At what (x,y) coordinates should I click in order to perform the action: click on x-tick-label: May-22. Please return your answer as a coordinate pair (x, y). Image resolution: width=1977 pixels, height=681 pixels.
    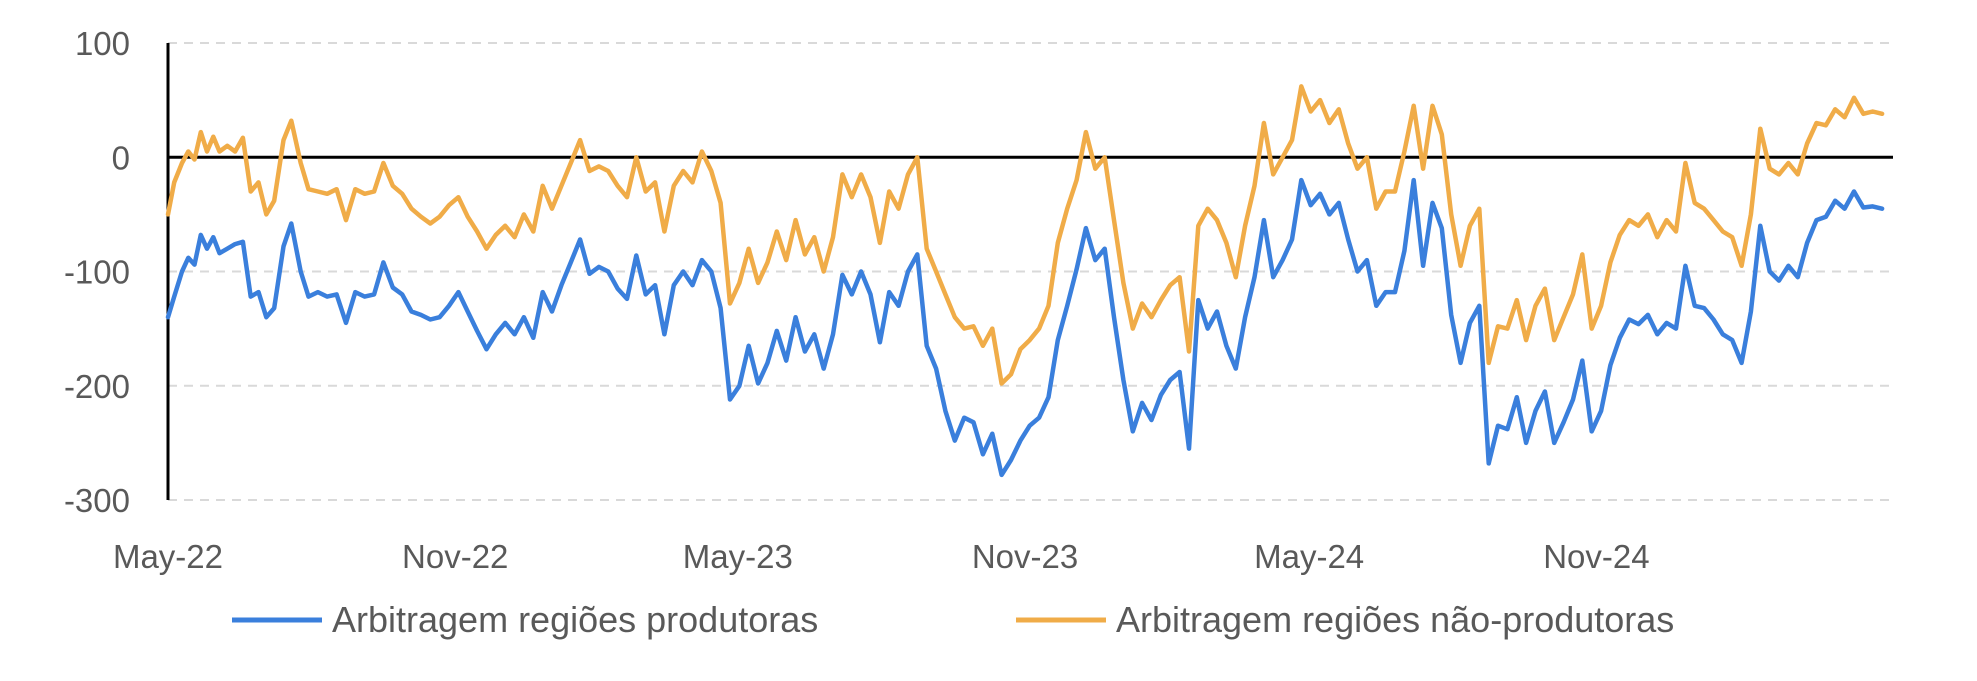
    Looking at the image, I should click on (168, 556).